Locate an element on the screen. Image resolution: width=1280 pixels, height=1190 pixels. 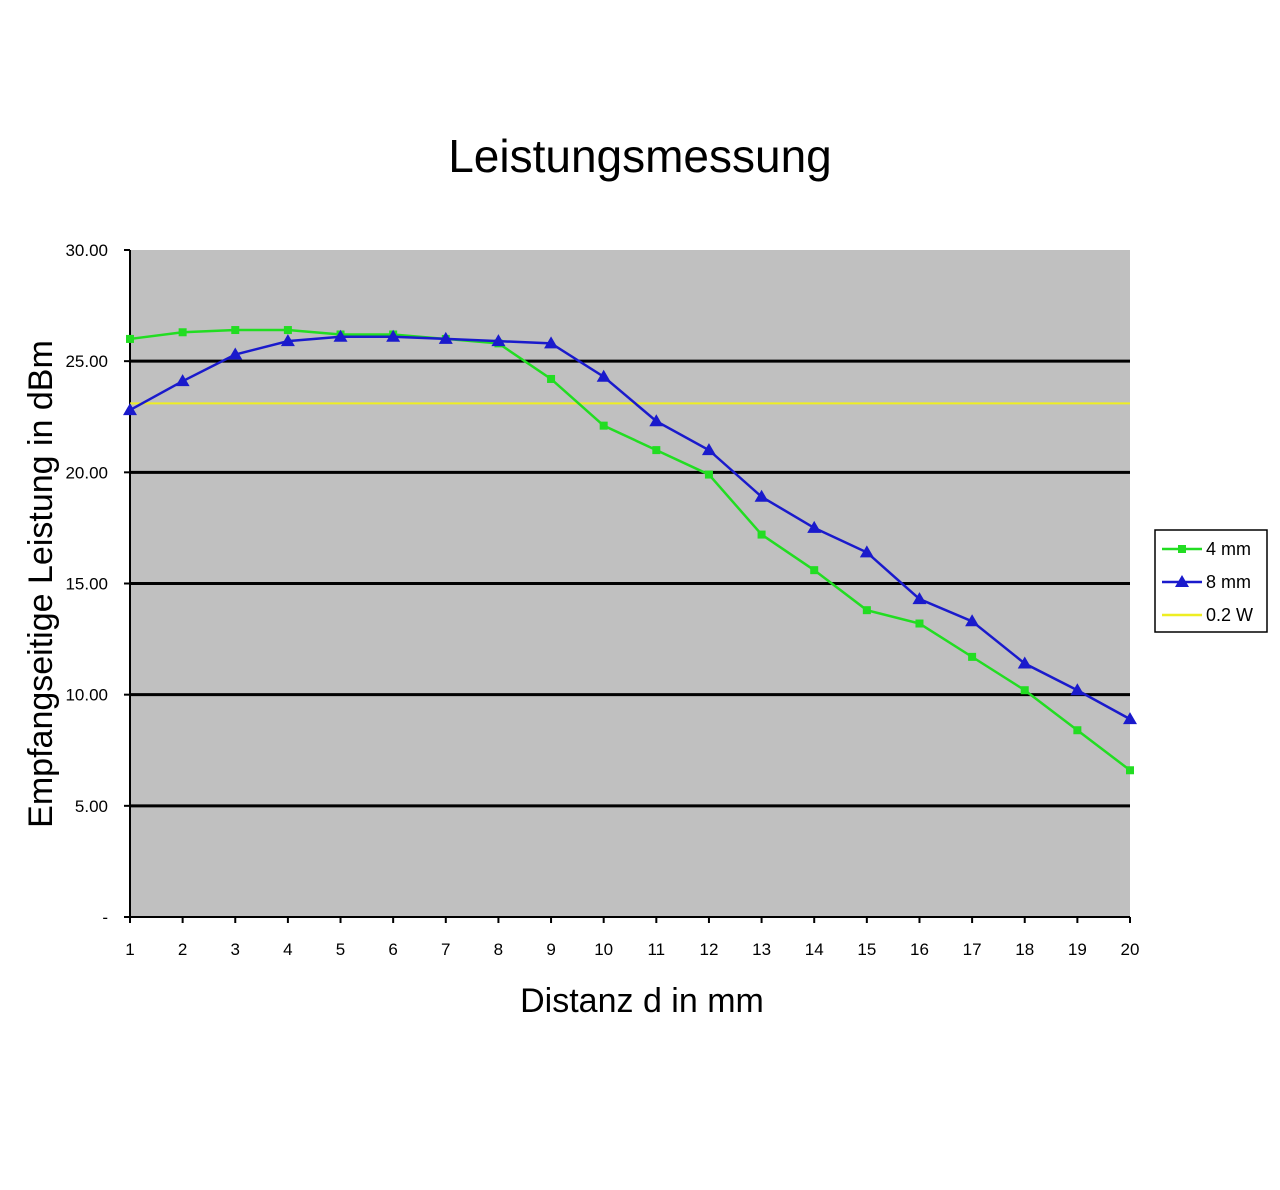
x-tick-label: 9 is located at coordinates (550, 949).